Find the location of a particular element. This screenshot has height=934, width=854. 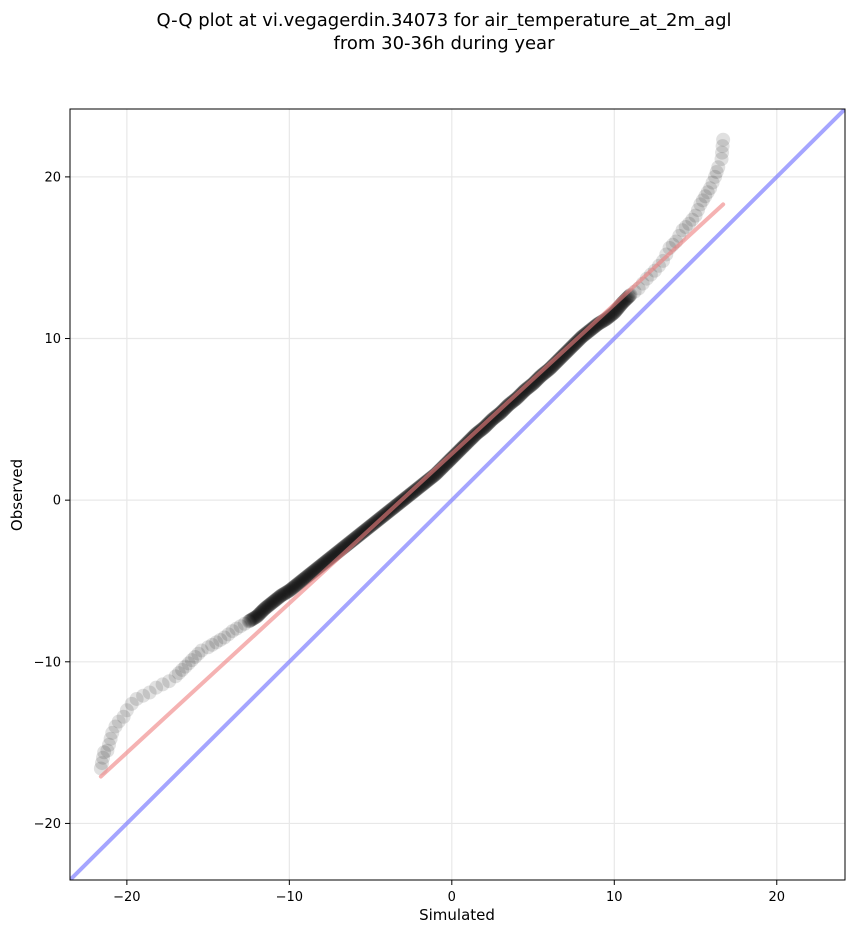

x-tick-label: 0 is located at coordinates (452, 897).